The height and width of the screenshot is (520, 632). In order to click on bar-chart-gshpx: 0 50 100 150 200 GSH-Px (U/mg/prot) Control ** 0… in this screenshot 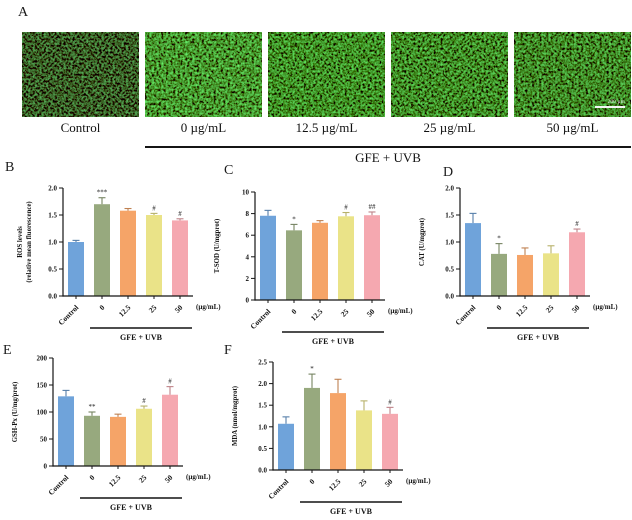, I will do `click(111, 434)`.